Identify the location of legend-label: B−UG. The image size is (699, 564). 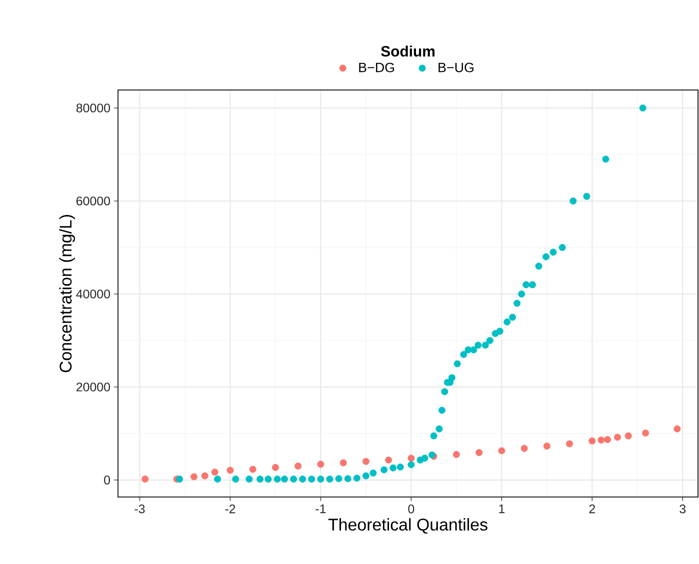
(456, 67).